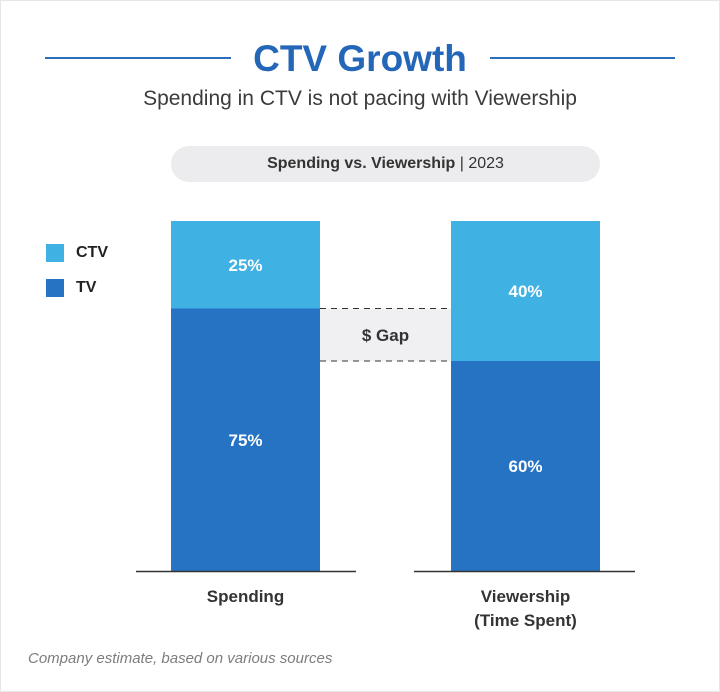 Image resolution: width=720 pixels, height=692 pixels. Describe the element at coordinates (138, 58) in the screenshot. I see `title-rule-left` at that location.